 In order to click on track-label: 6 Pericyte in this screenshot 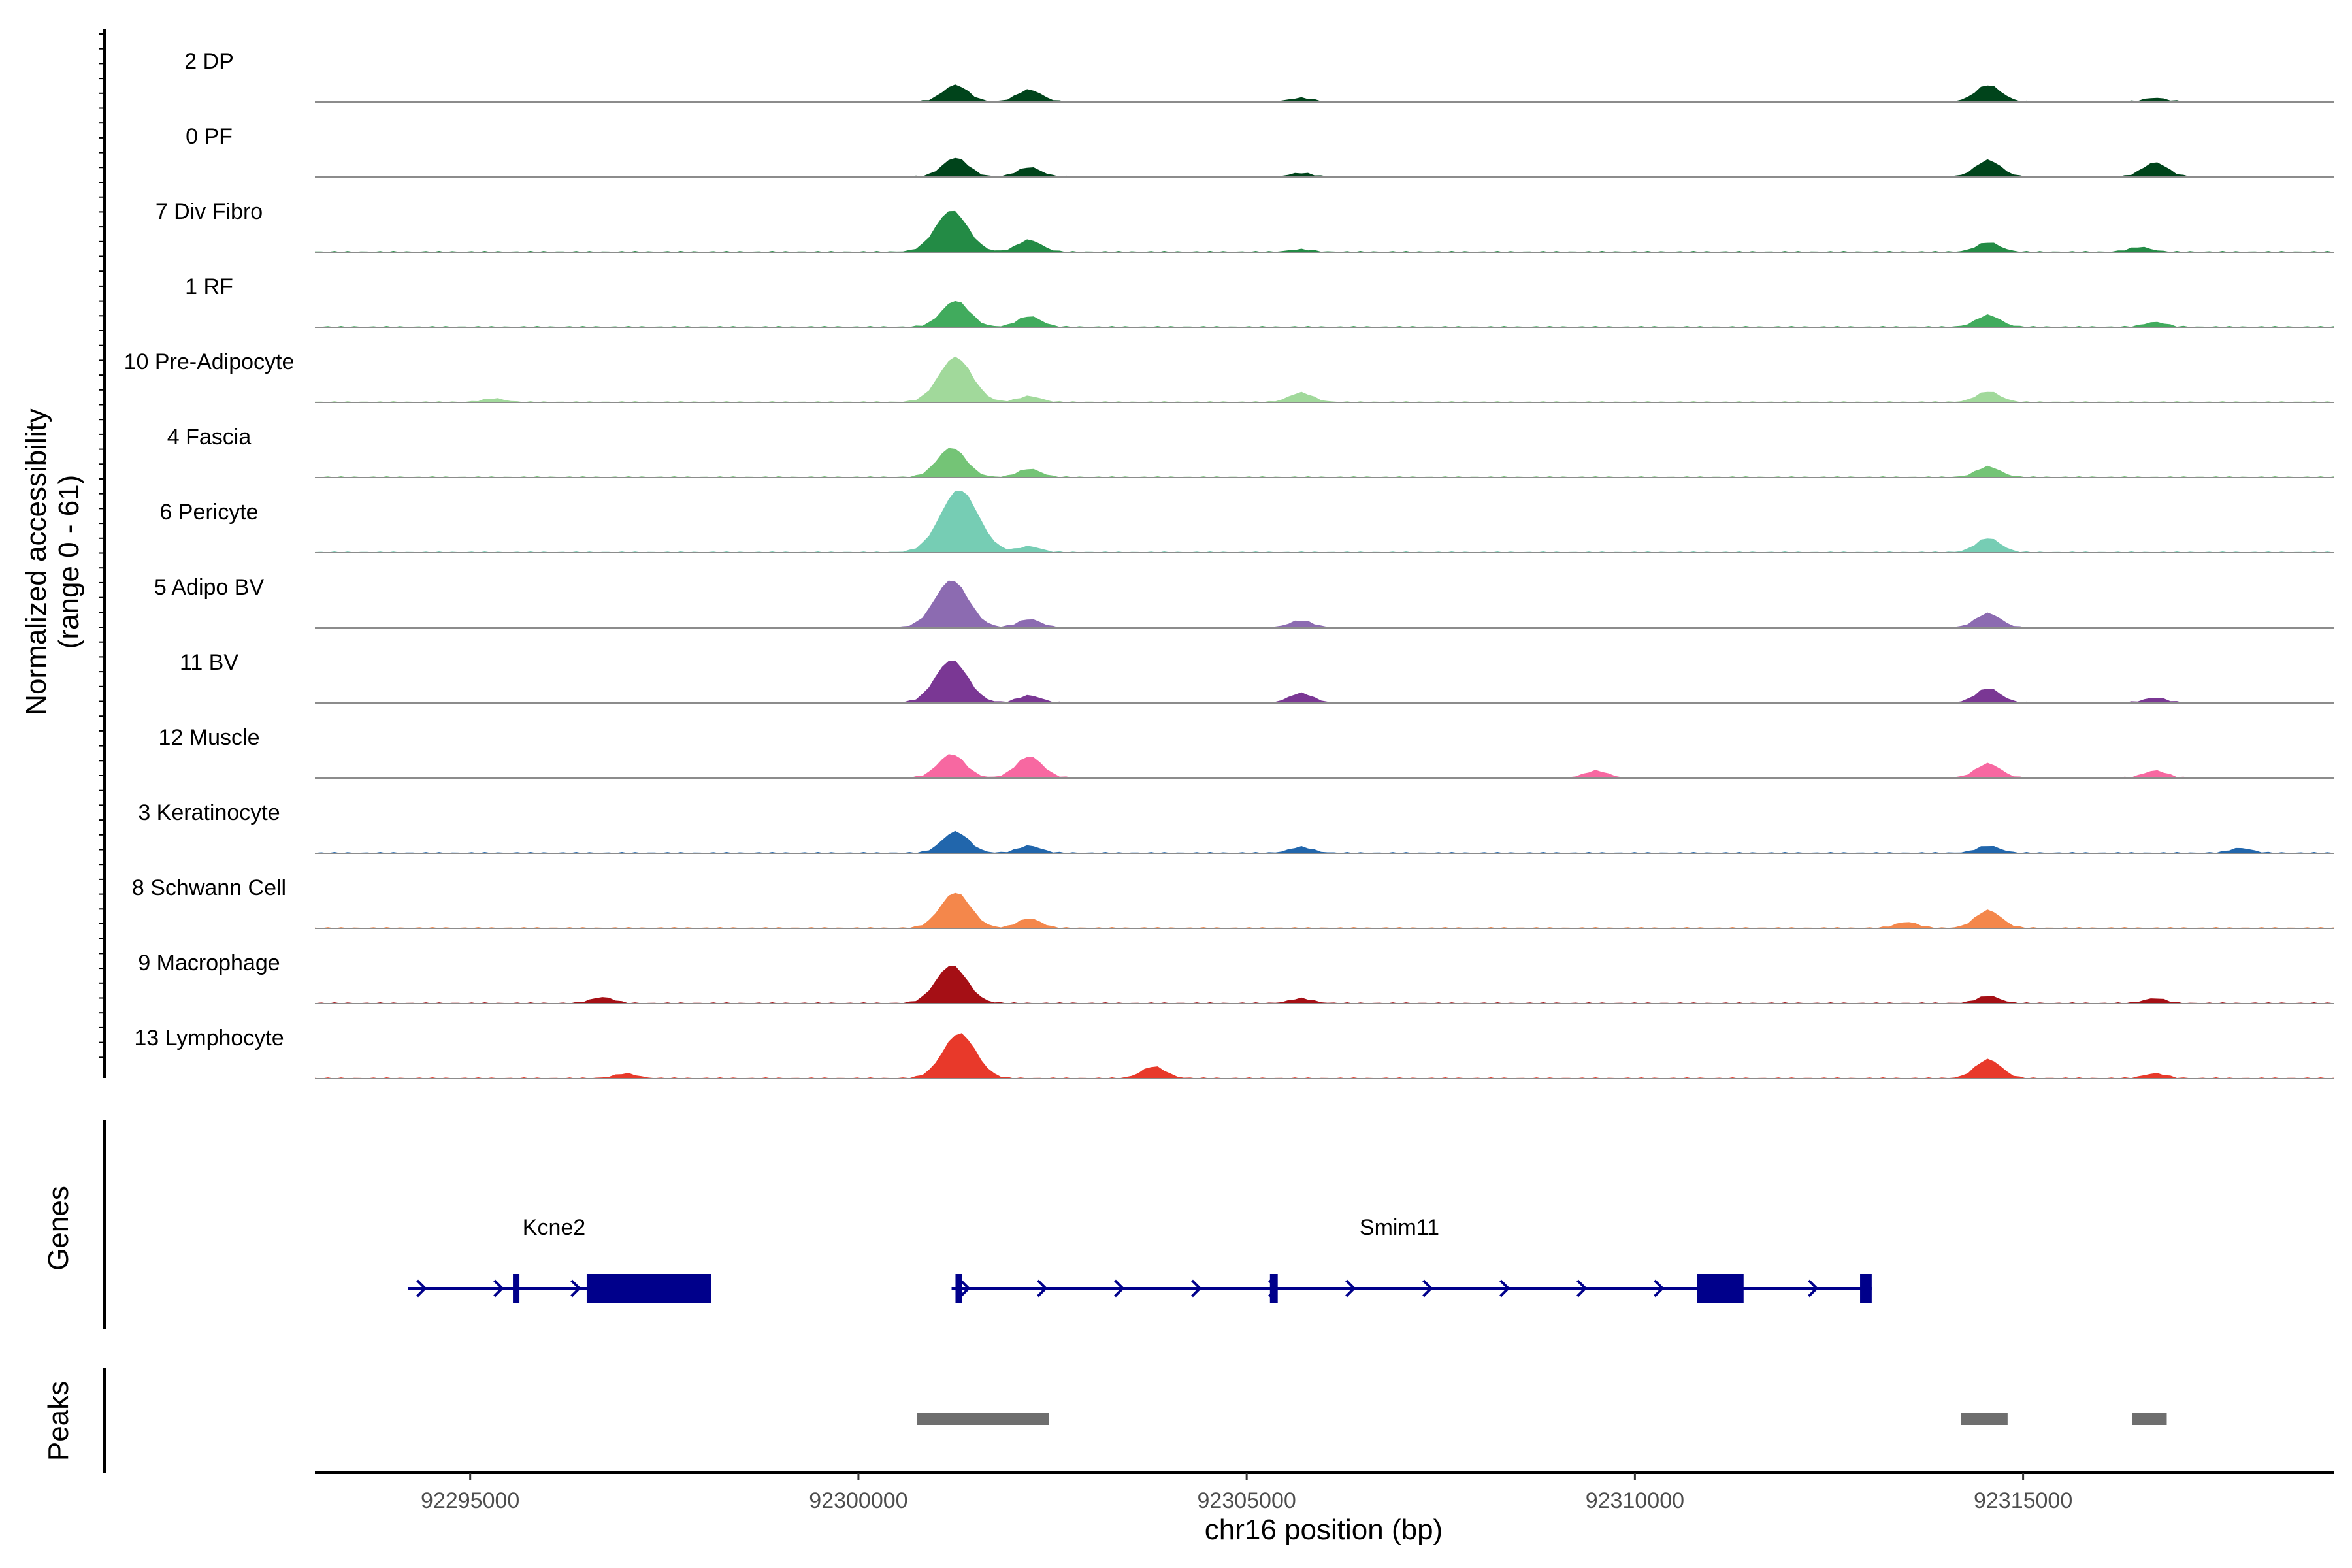, I will do `click(208, 512)`.